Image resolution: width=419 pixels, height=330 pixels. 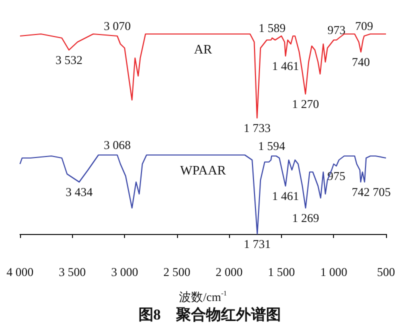 I want to click on annotation: 1 269, so click(x=306, y=218).